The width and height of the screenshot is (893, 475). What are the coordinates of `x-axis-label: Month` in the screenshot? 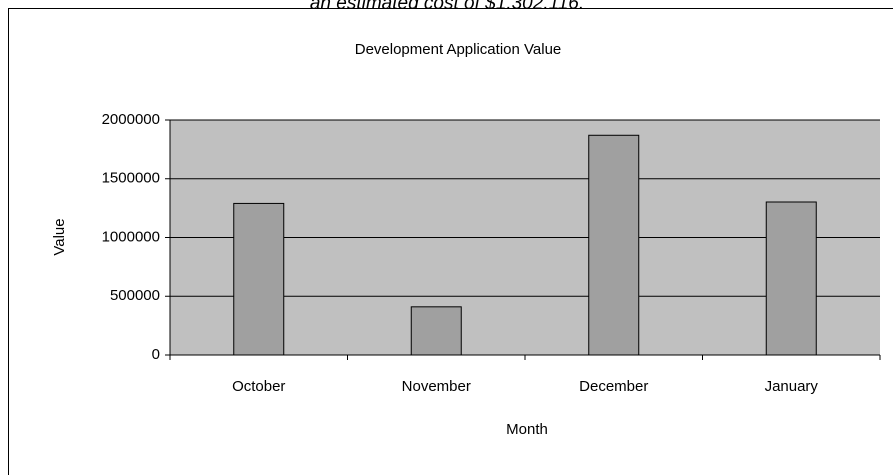 It's located at (527, 429).